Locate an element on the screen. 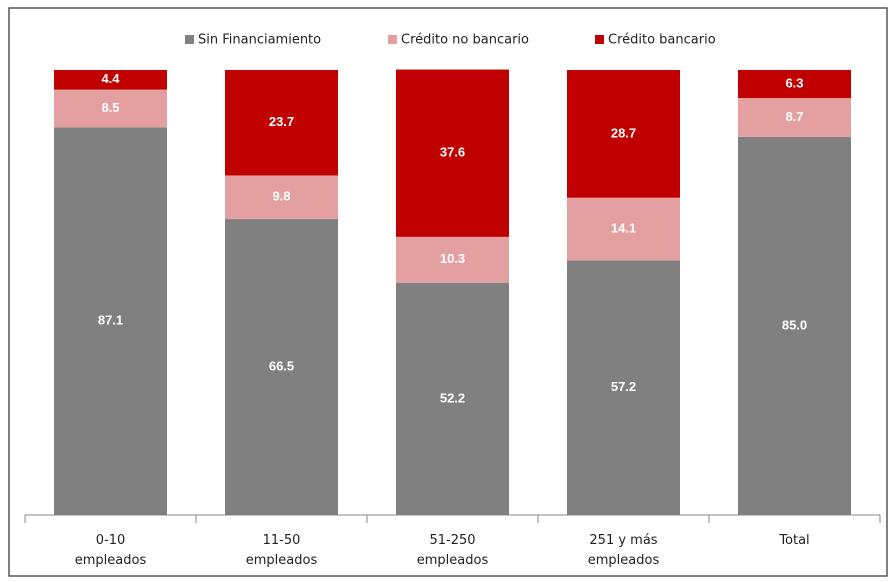 This screenshot has height=582, width=896. x-tick-label: 251 y más empleados is located at coordinates (624, 550).